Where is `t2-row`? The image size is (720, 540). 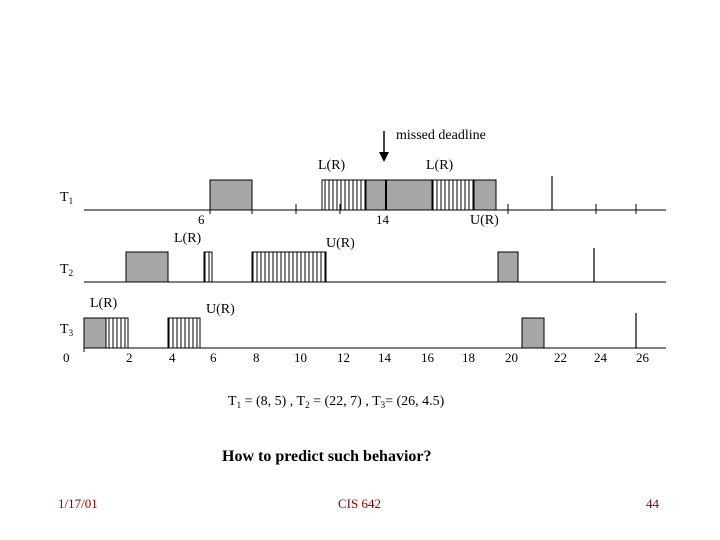 t2-row is located at coordinates (375, 265).